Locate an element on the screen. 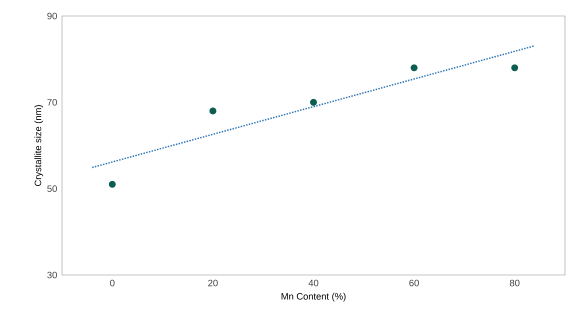  y-tick-label: 30 is located at coordinates (52, 275).